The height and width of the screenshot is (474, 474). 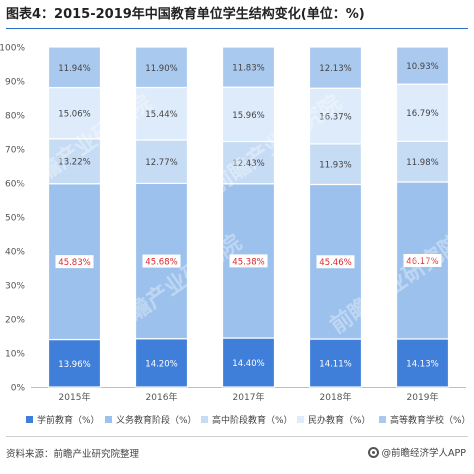 I want to click on data-label: 14.20%, so click(x=161, y=364).